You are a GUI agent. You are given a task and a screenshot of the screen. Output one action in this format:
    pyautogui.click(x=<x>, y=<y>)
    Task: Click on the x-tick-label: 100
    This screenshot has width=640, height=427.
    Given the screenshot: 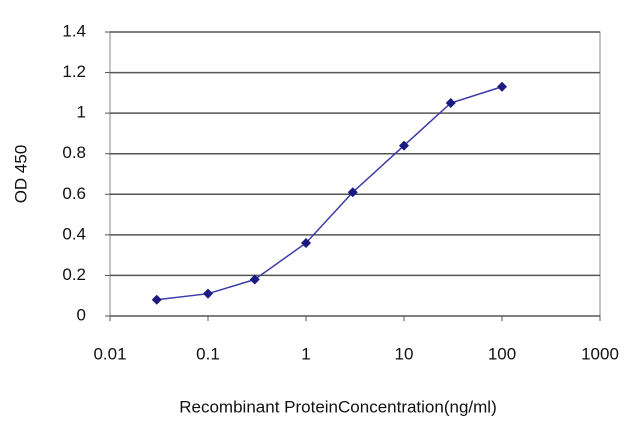 What is the action you would take?
    pyautogui.click(x=502, y=353)
    